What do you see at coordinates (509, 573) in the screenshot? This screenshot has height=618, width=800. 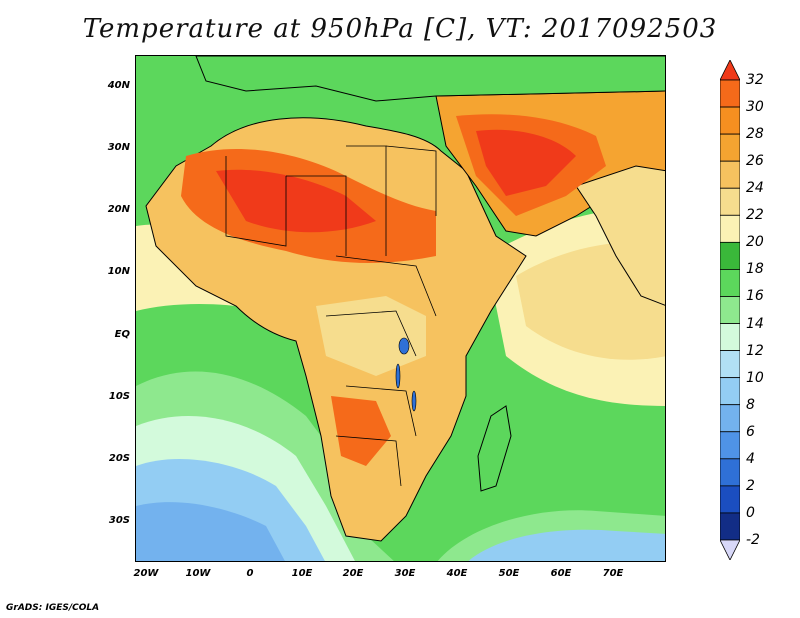 I see `lon-label-50e: 50E` at bounding box center [509, 573].